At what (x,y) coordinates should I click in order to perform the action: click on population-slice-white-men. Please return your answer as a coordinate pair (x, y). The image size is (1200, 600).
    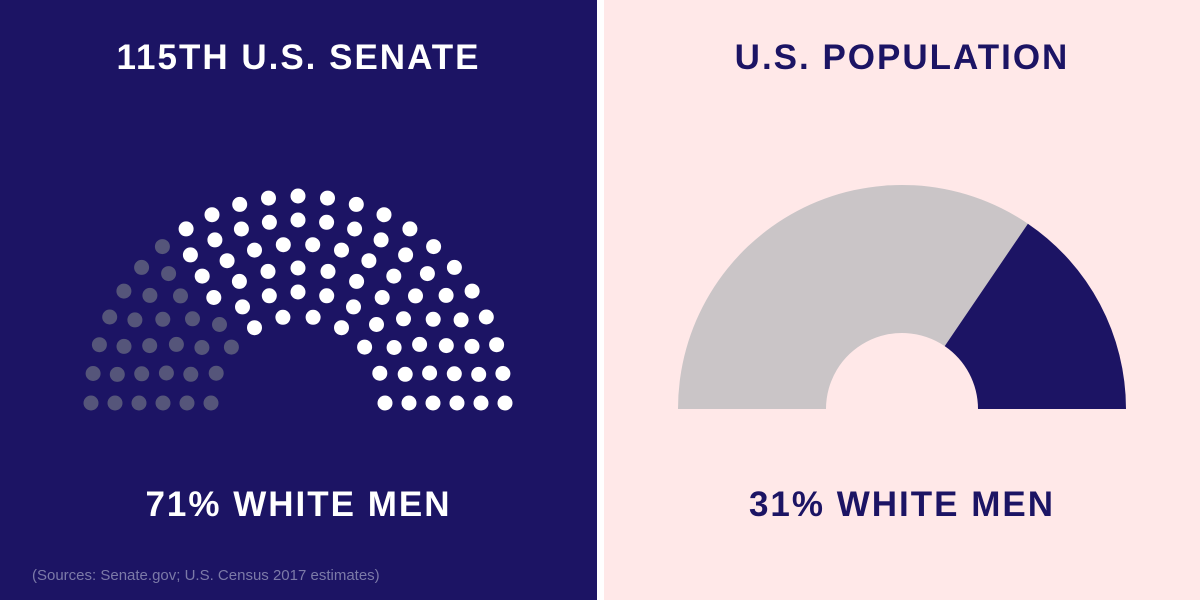
    Looking at the image, I should click on (1035, 316).